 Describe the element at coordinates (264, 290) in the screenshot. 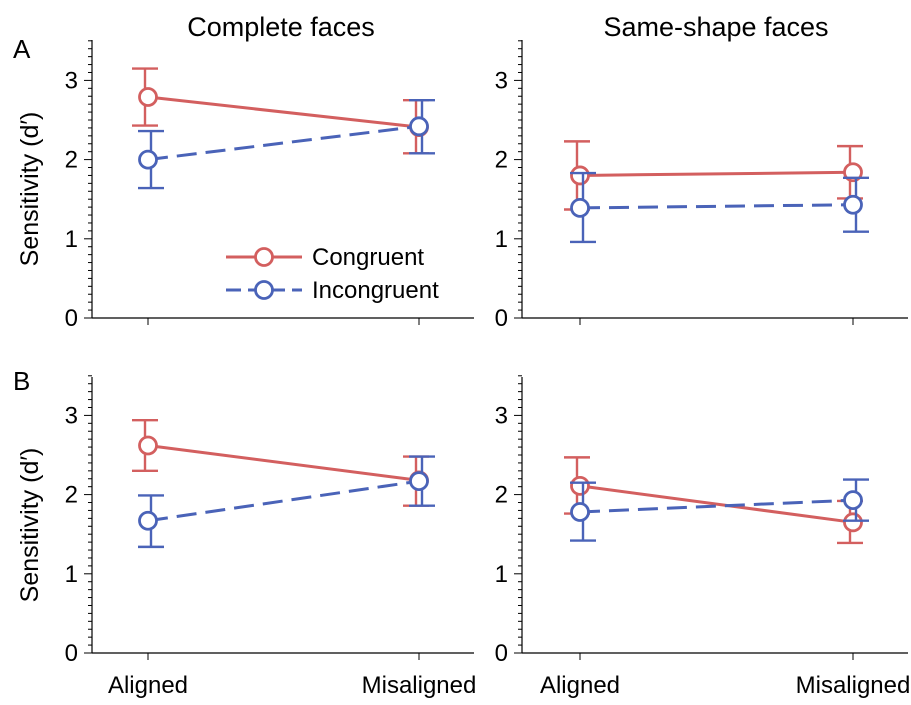

I see `legend-incongruent-marker` at that location.